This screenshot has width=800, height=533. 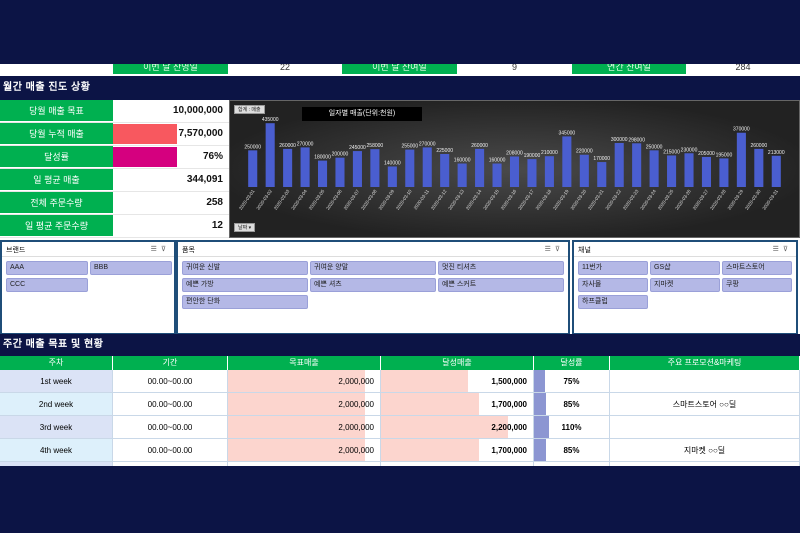 I want to click on slicer-item: AAA, so click(x=47, y=268).